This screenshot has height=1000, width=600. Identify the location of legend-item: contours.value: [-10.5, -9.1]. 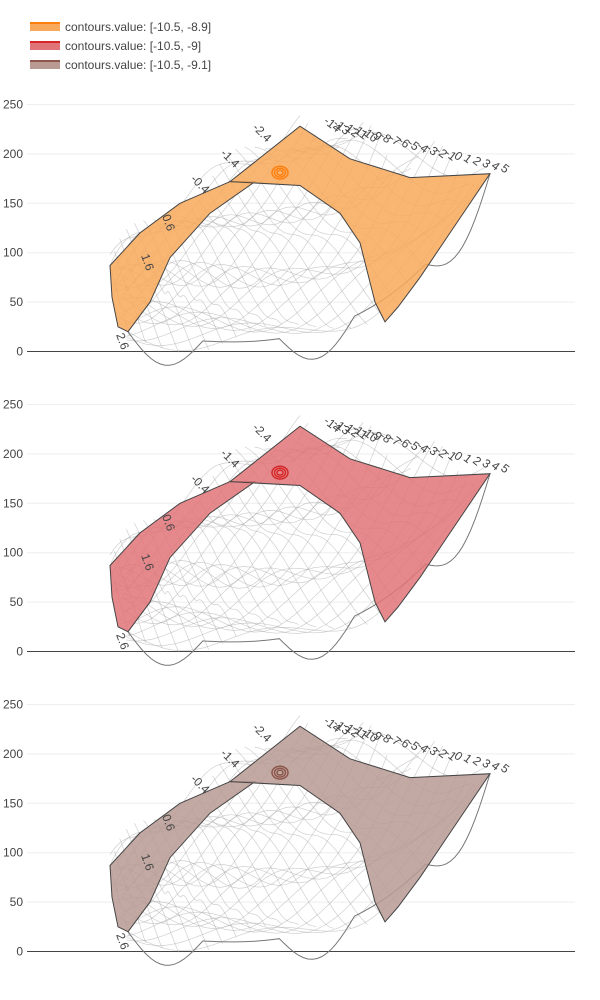
(120, 65).